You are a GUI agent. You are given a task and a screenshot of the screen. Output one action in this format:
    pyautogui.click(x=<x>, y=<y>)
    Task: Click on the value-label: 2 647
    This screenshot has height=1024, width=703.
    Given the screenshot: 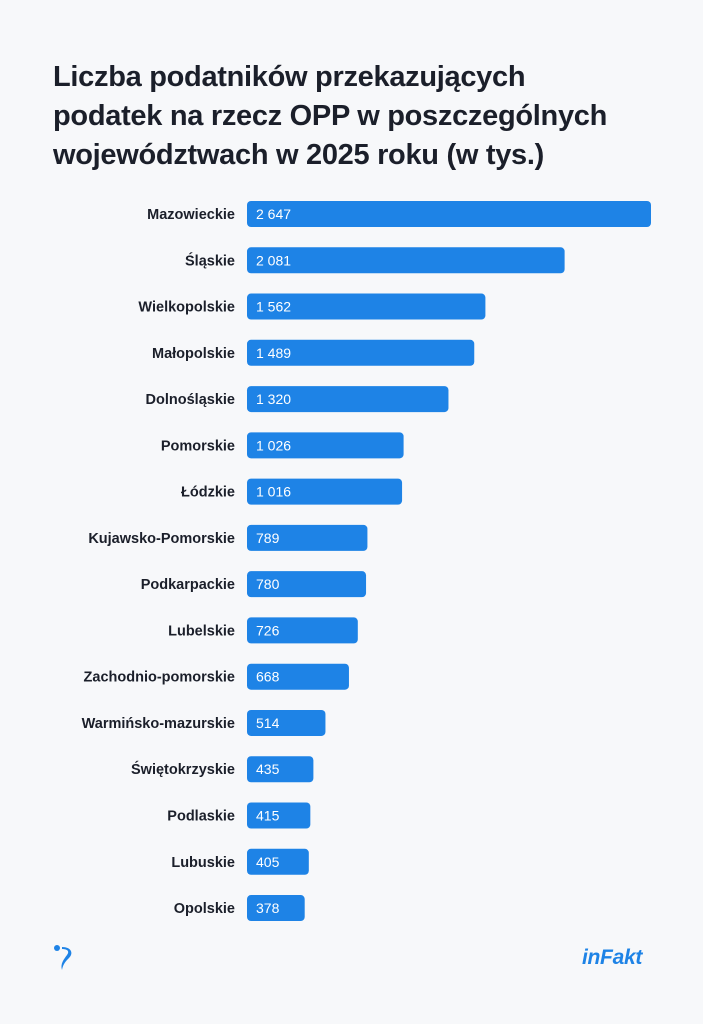 What is the action you would take?
    pyautogui.click(x=273, y=214)
    